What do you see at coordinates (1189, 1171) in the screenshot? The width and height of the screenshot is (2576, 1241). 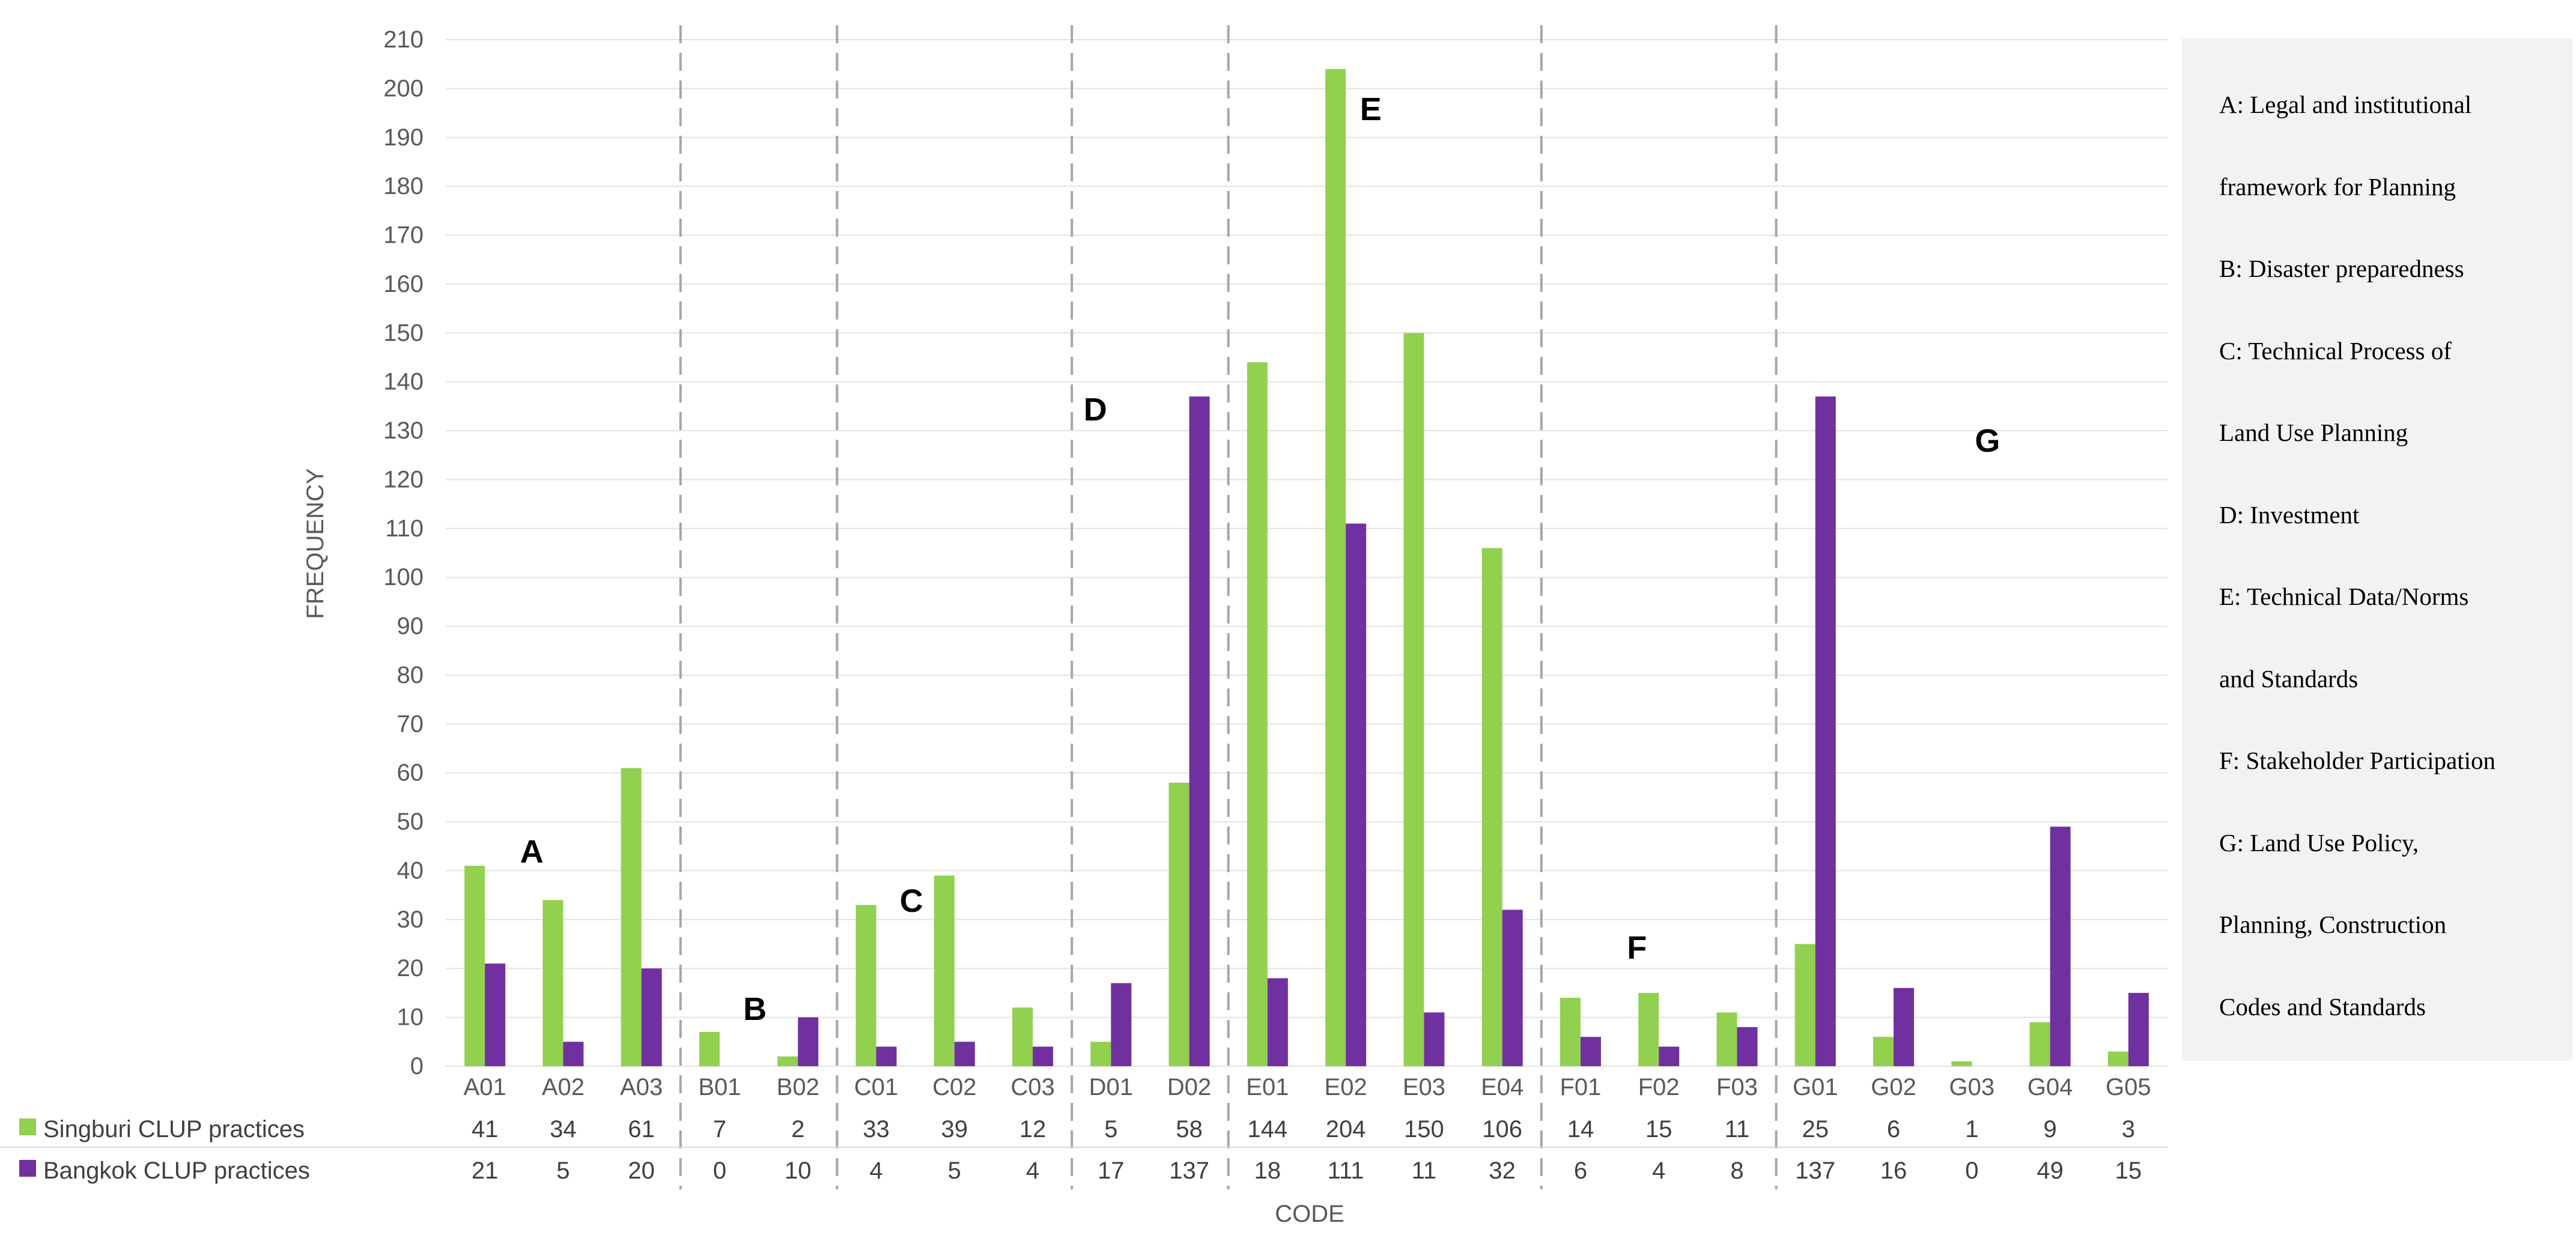 I see `data-table-value: 137` at bounding box center [1189, 1171].